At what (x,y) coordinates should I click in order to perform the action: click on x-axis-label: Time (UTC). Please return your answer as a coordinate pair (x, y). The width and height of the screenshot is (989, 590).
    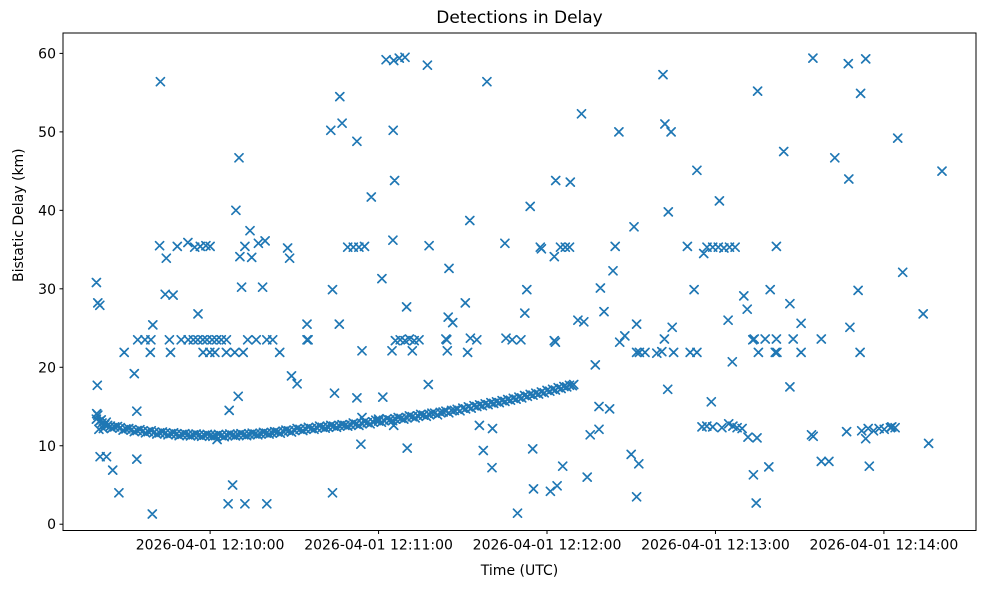
    Looking at the image, I should click on (519, 571).